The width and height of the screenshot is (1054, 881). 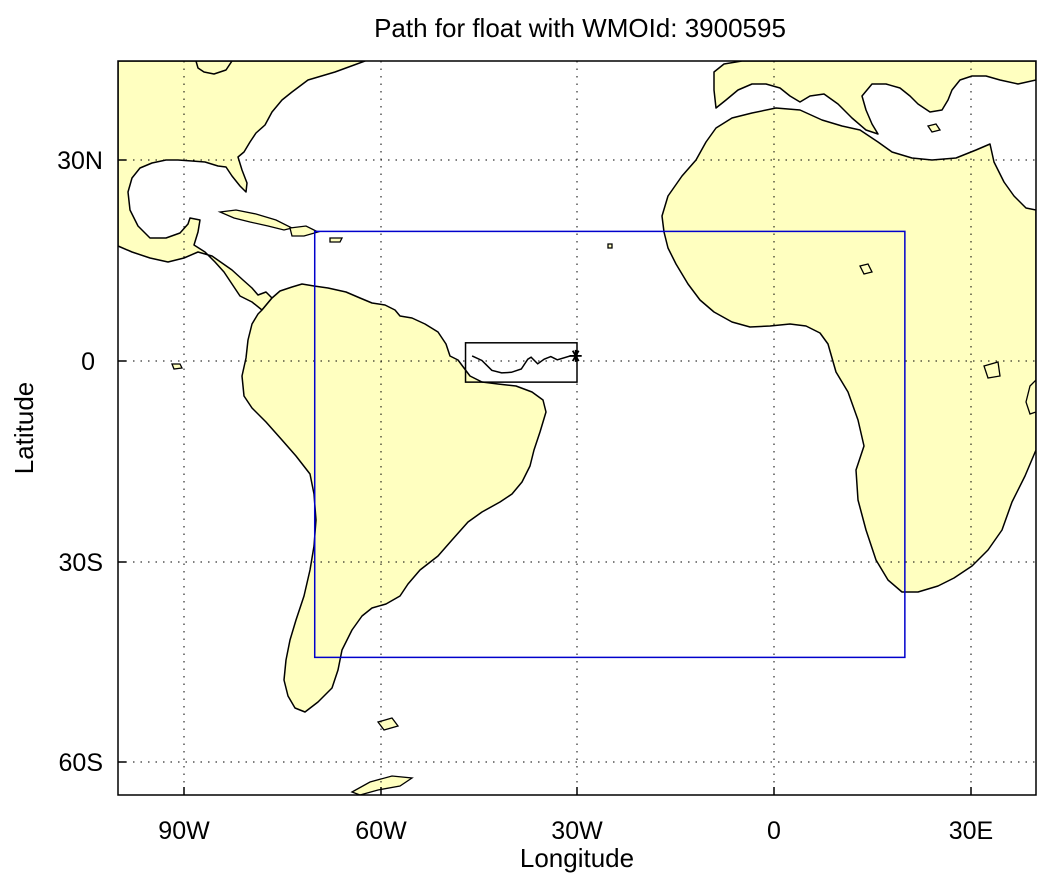 What do you see at coordinates (874, 98) in the screenshot?
I see `europe-landmass` at bounding box center [874, 98].